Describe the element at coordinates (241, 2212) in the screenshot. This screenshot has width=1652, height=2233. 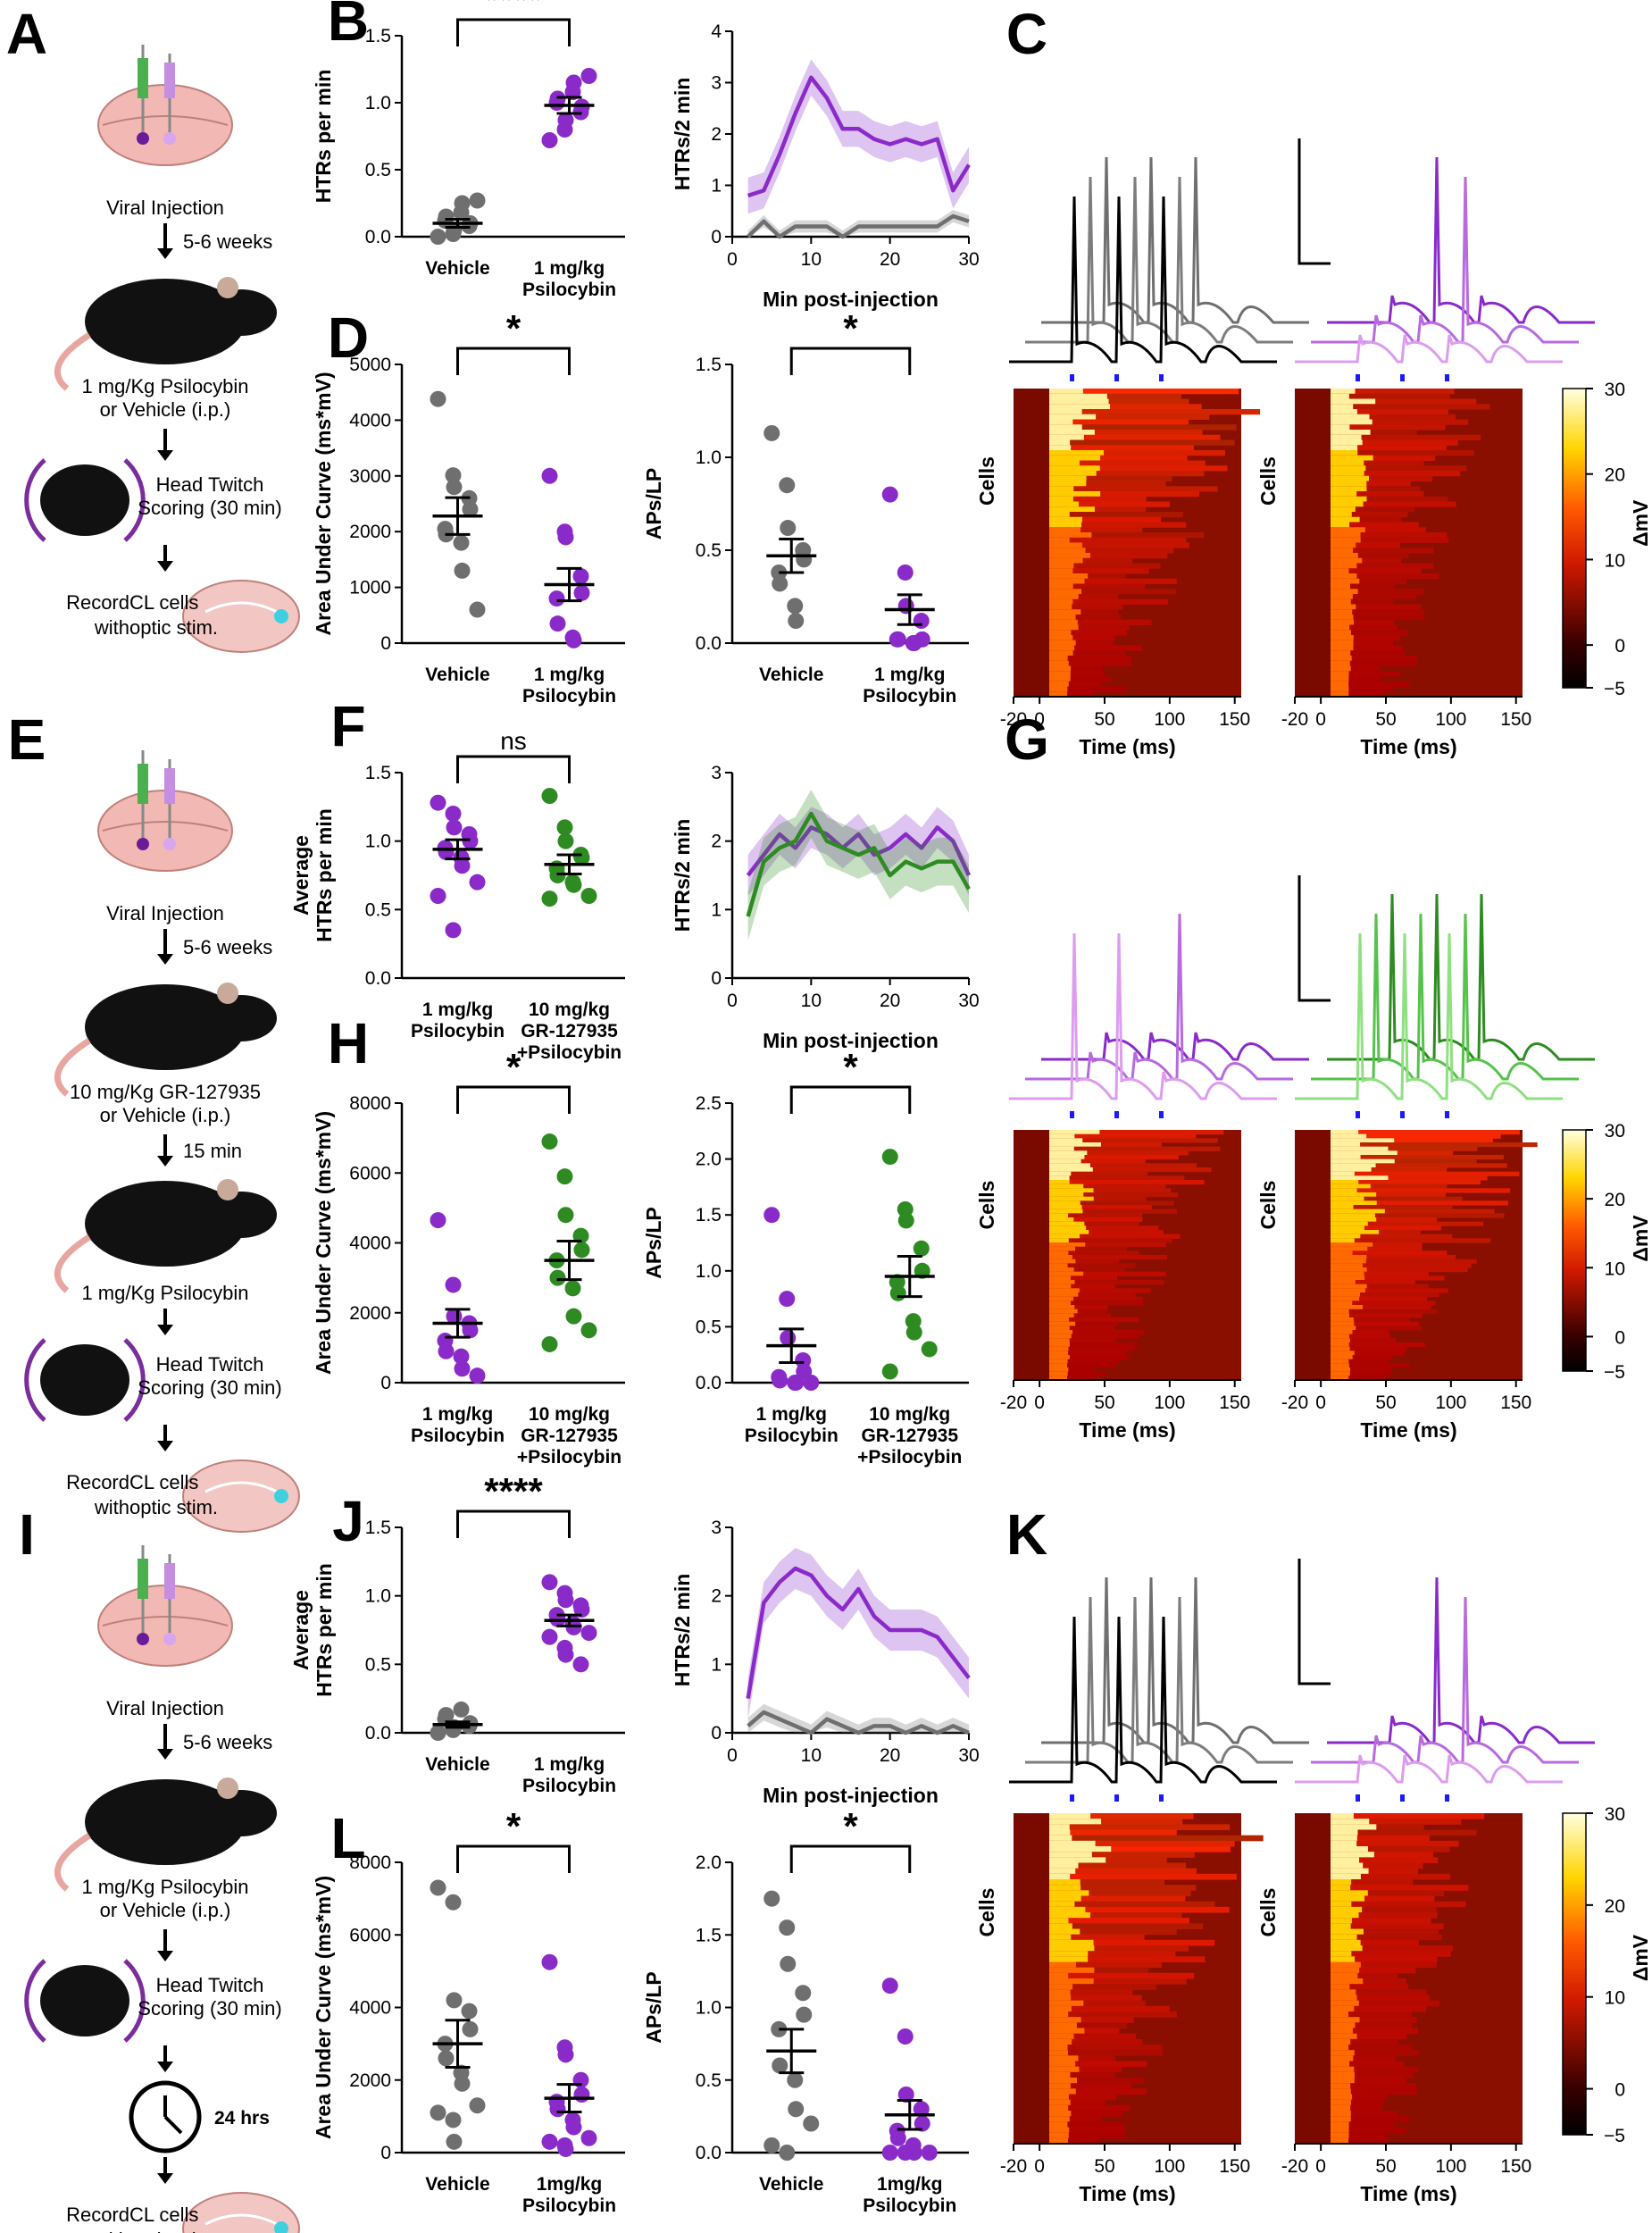
I see `brain-slice-icon` at that location.